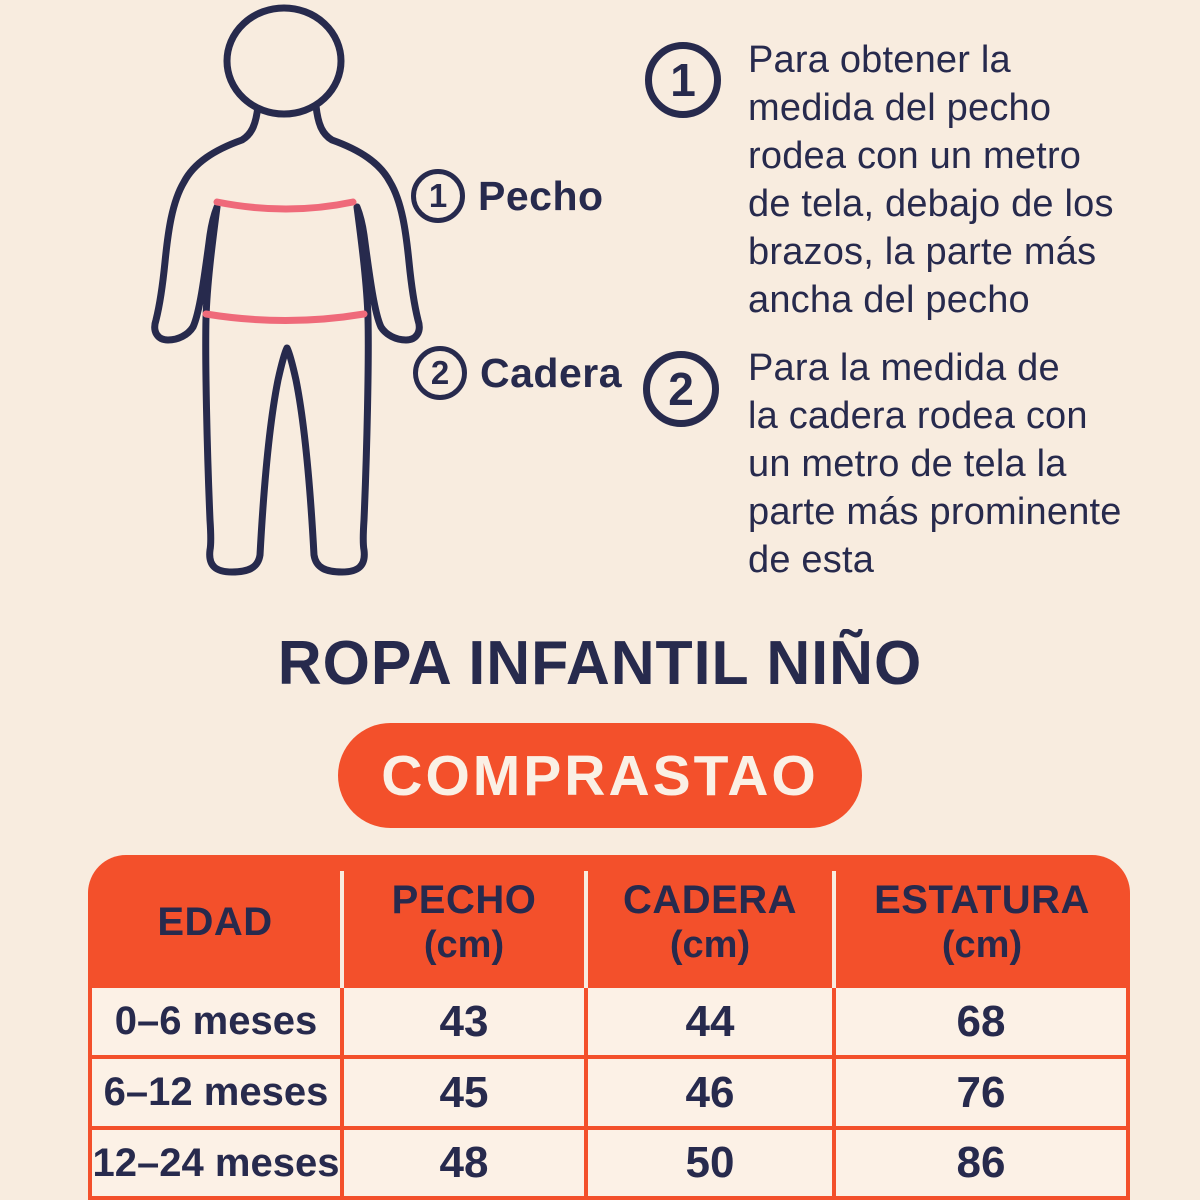 Image resolution: width=1200 pixels, height=1200 pixels. Describe the element at coordinates (464, 1092) in the screenshot. I see `cell-pecho-1: 45` at that location.